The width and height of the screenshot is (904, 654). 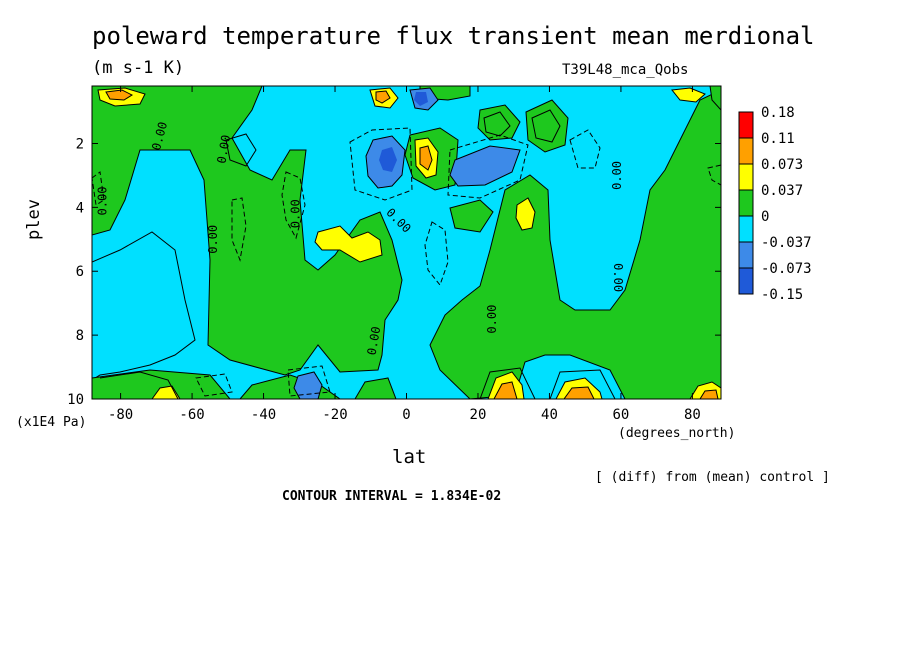 What do you see at coordinates (775, 204) in the screenshot?
I see `color-legend: 0.18 0.11 0.073 0.037 0 -0.037 -0.073 -0.15` at bounding box center [775, 204].